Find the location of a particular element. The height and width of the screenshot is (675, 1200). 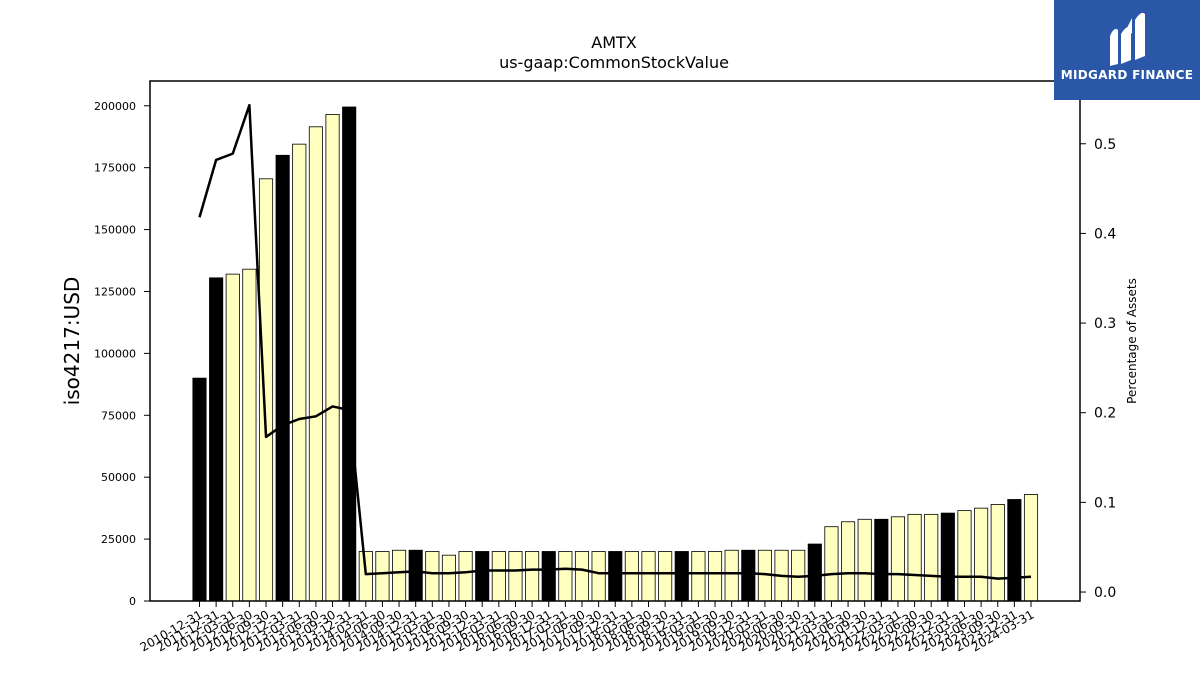

y-tick-label: 200000 is located at coordinates (115, 106).